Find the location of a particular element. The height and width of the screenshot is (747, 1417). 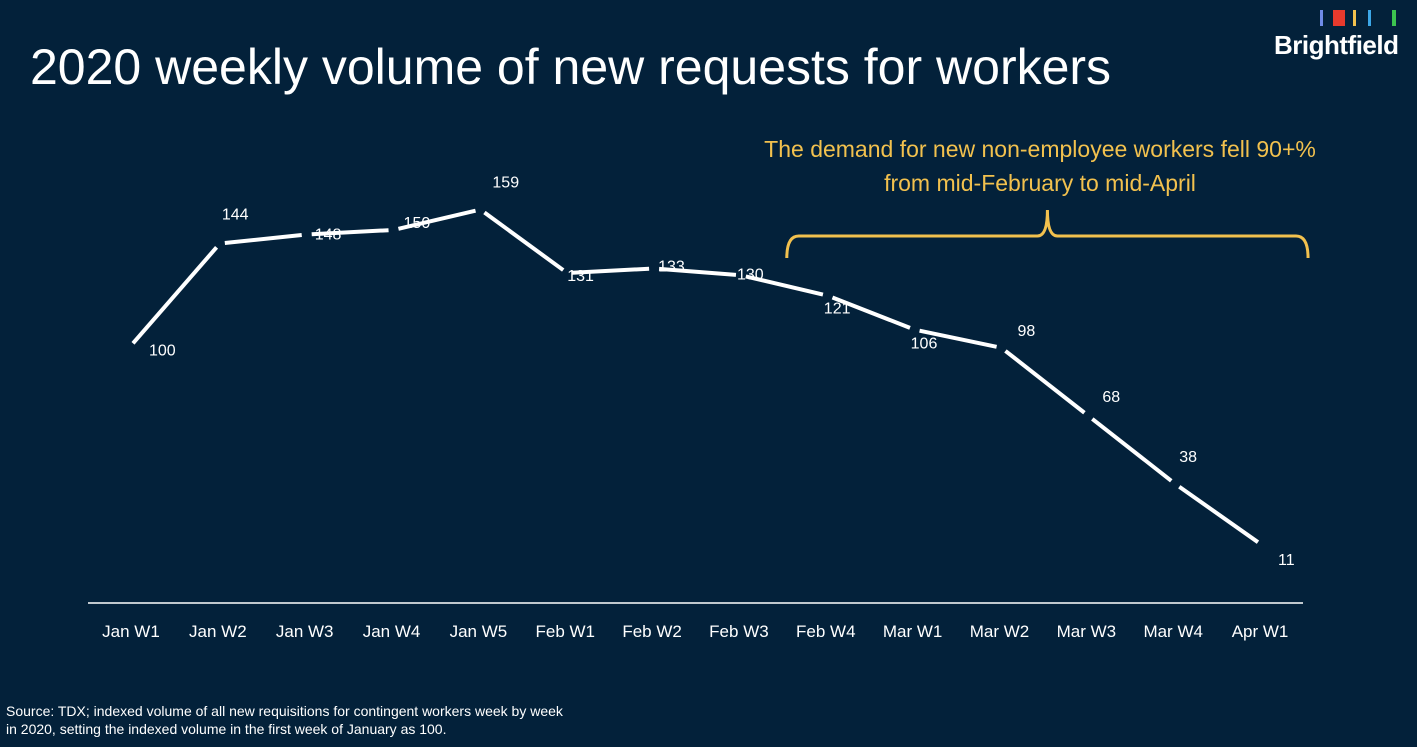

annotation-bracket is located at coordinates (1047, 234).